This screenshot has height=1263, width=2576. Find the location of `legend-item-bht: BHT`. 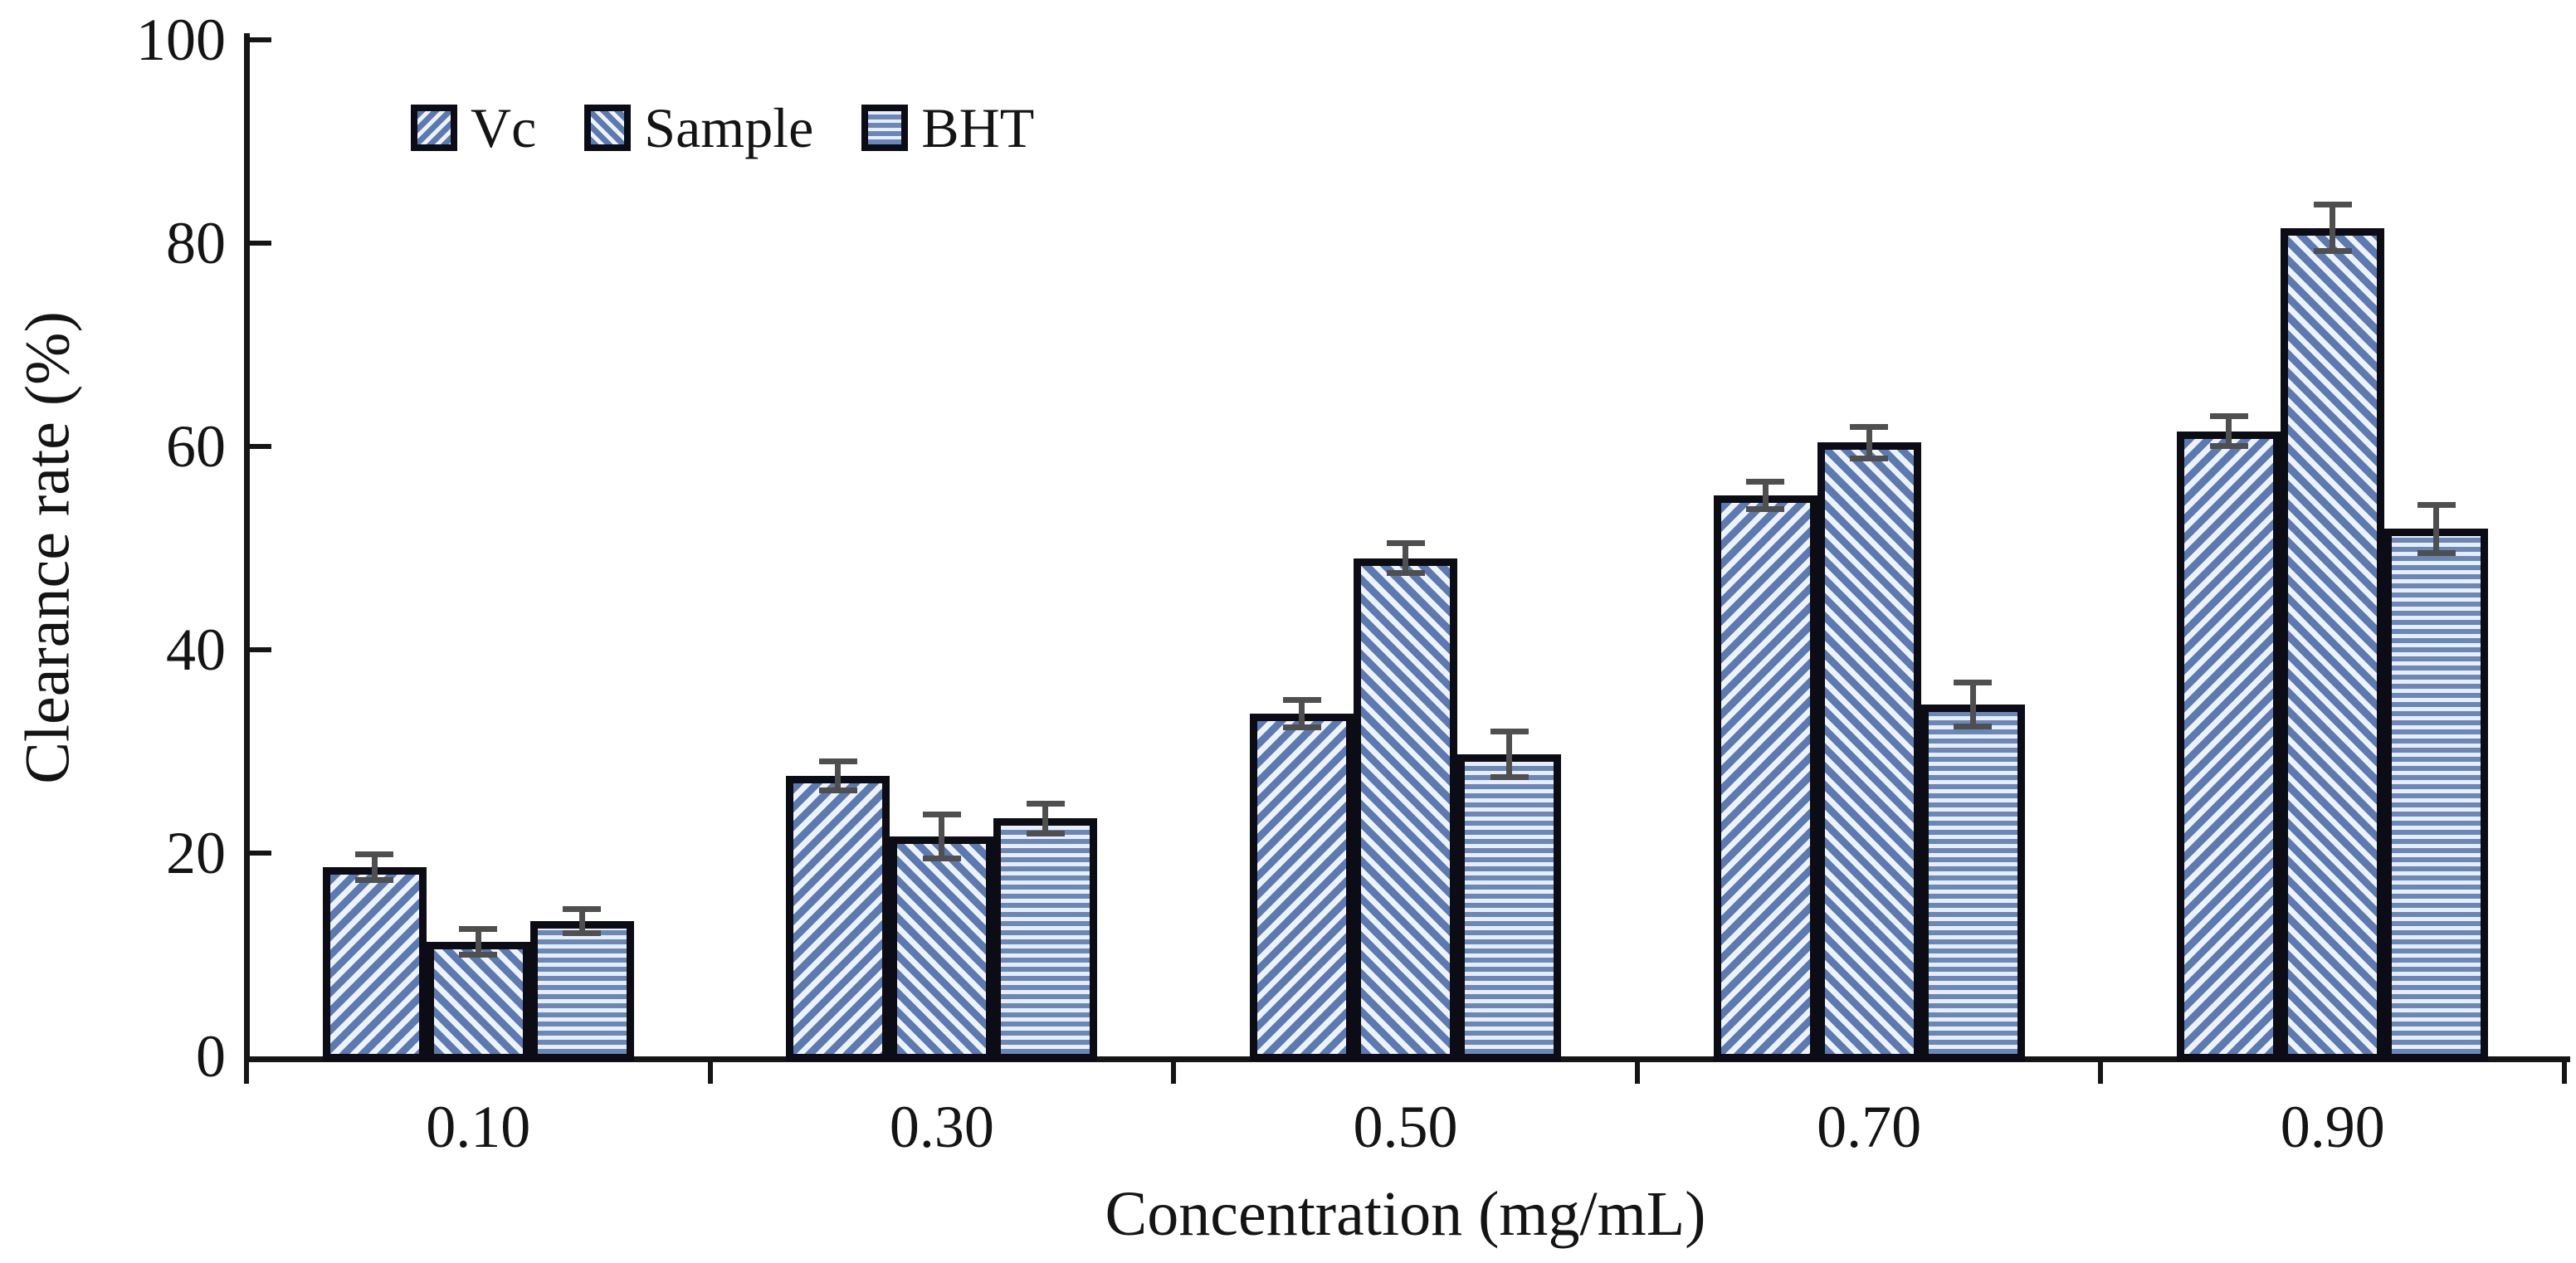

legend-item-bht: BHT is located at coordinates (948, 127).